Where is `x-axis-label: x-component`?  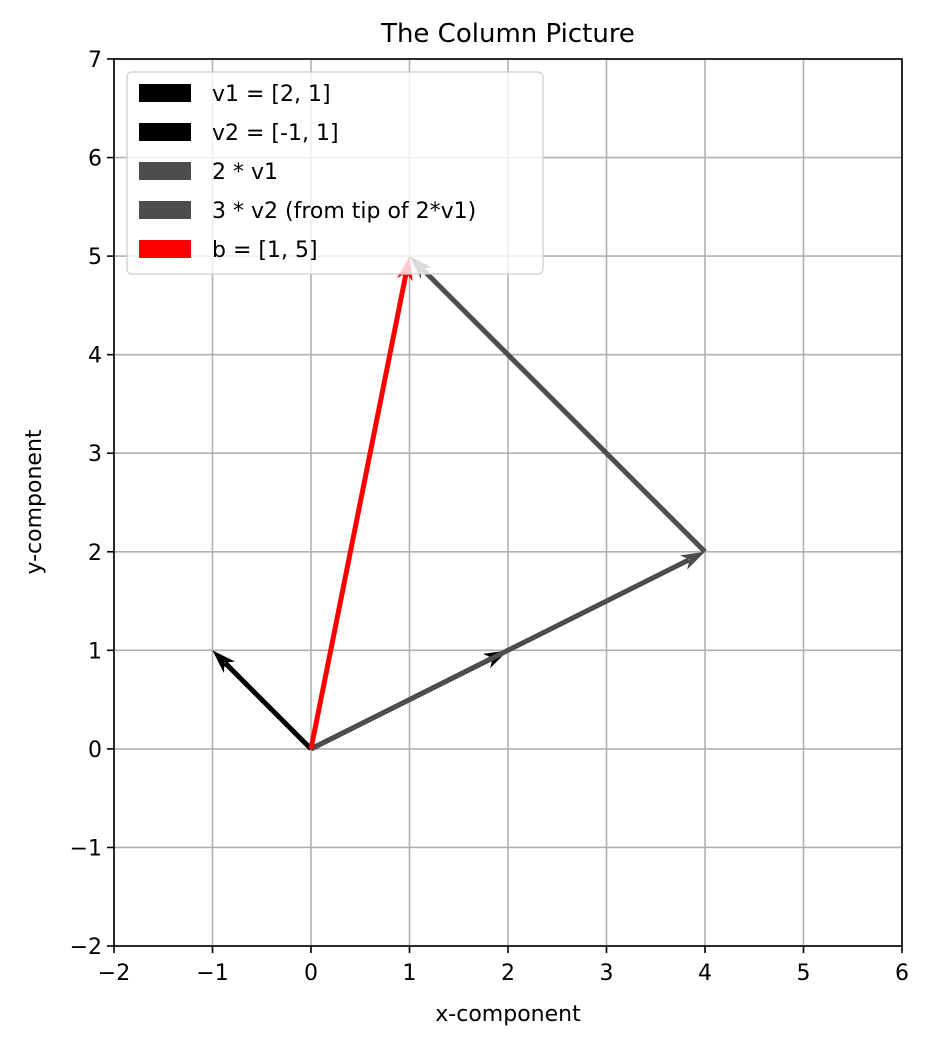 x-axis-label: x-component is located at coordinates (508, 1014).